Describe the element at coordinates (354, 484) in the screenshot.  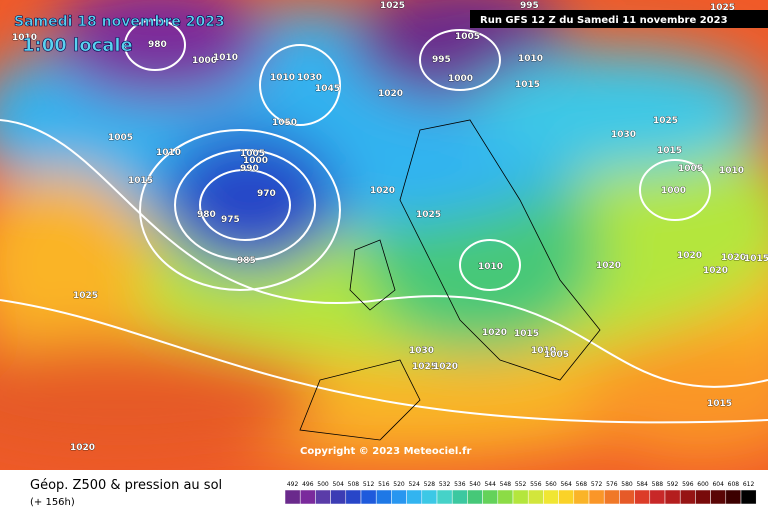
I see `scale-label: 508` at that location.